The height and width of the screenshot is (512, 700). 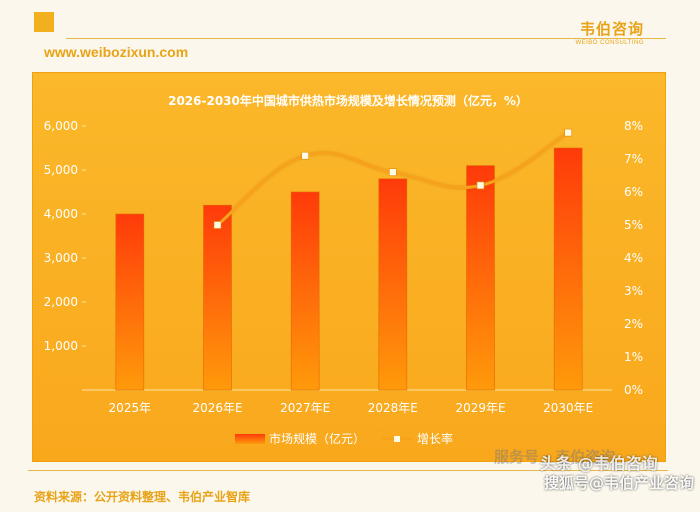 What do you see at coordinates (633, 390) in the screenshot?
I see `y-right-tick-label: 0%` at bounding box center [633, 390].